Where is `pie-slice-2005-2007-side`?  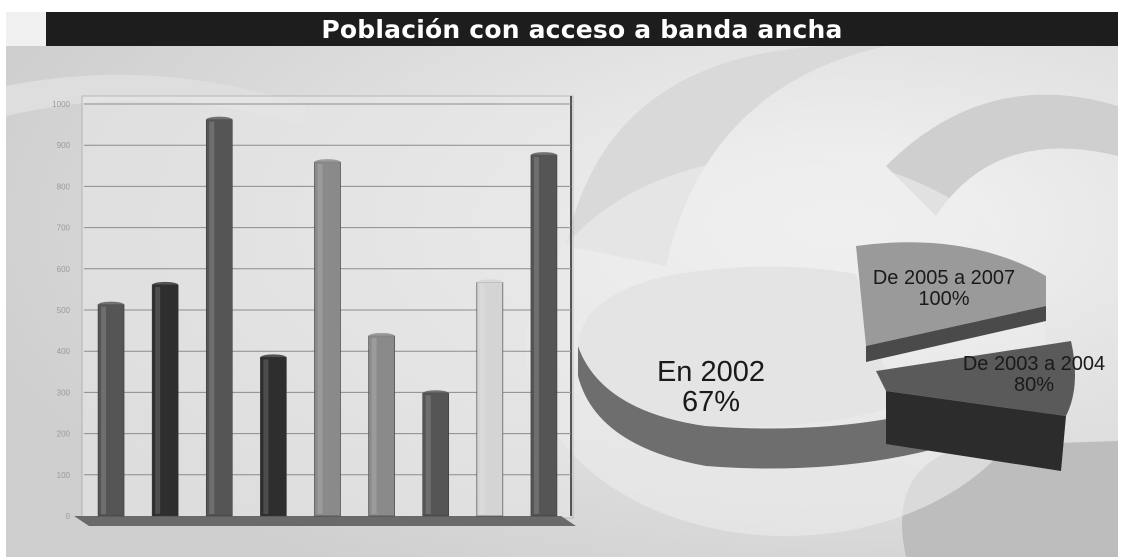
pie-slice-2005-2007-side is located at coordinates (956, 334).